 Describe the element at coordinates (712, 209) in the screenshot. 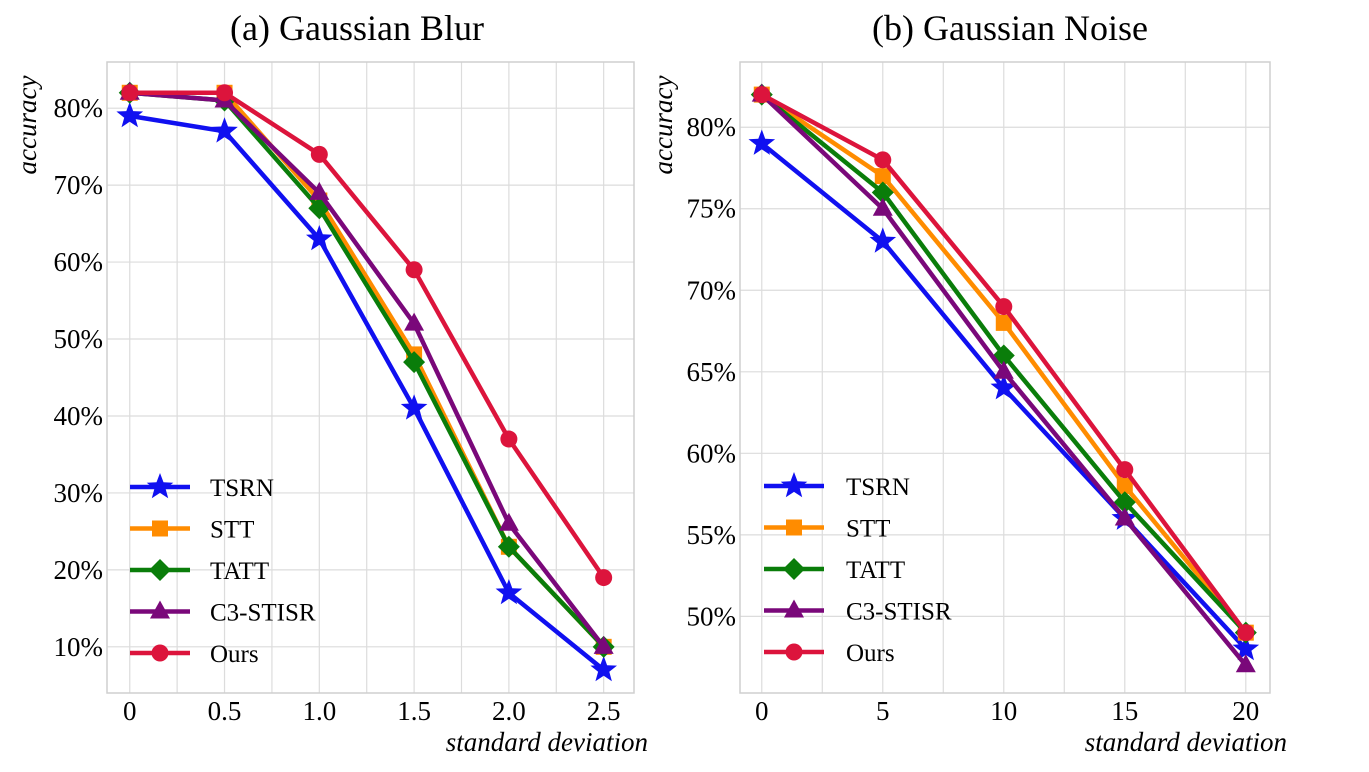

I see `y-tick-label: 75%` at that location.